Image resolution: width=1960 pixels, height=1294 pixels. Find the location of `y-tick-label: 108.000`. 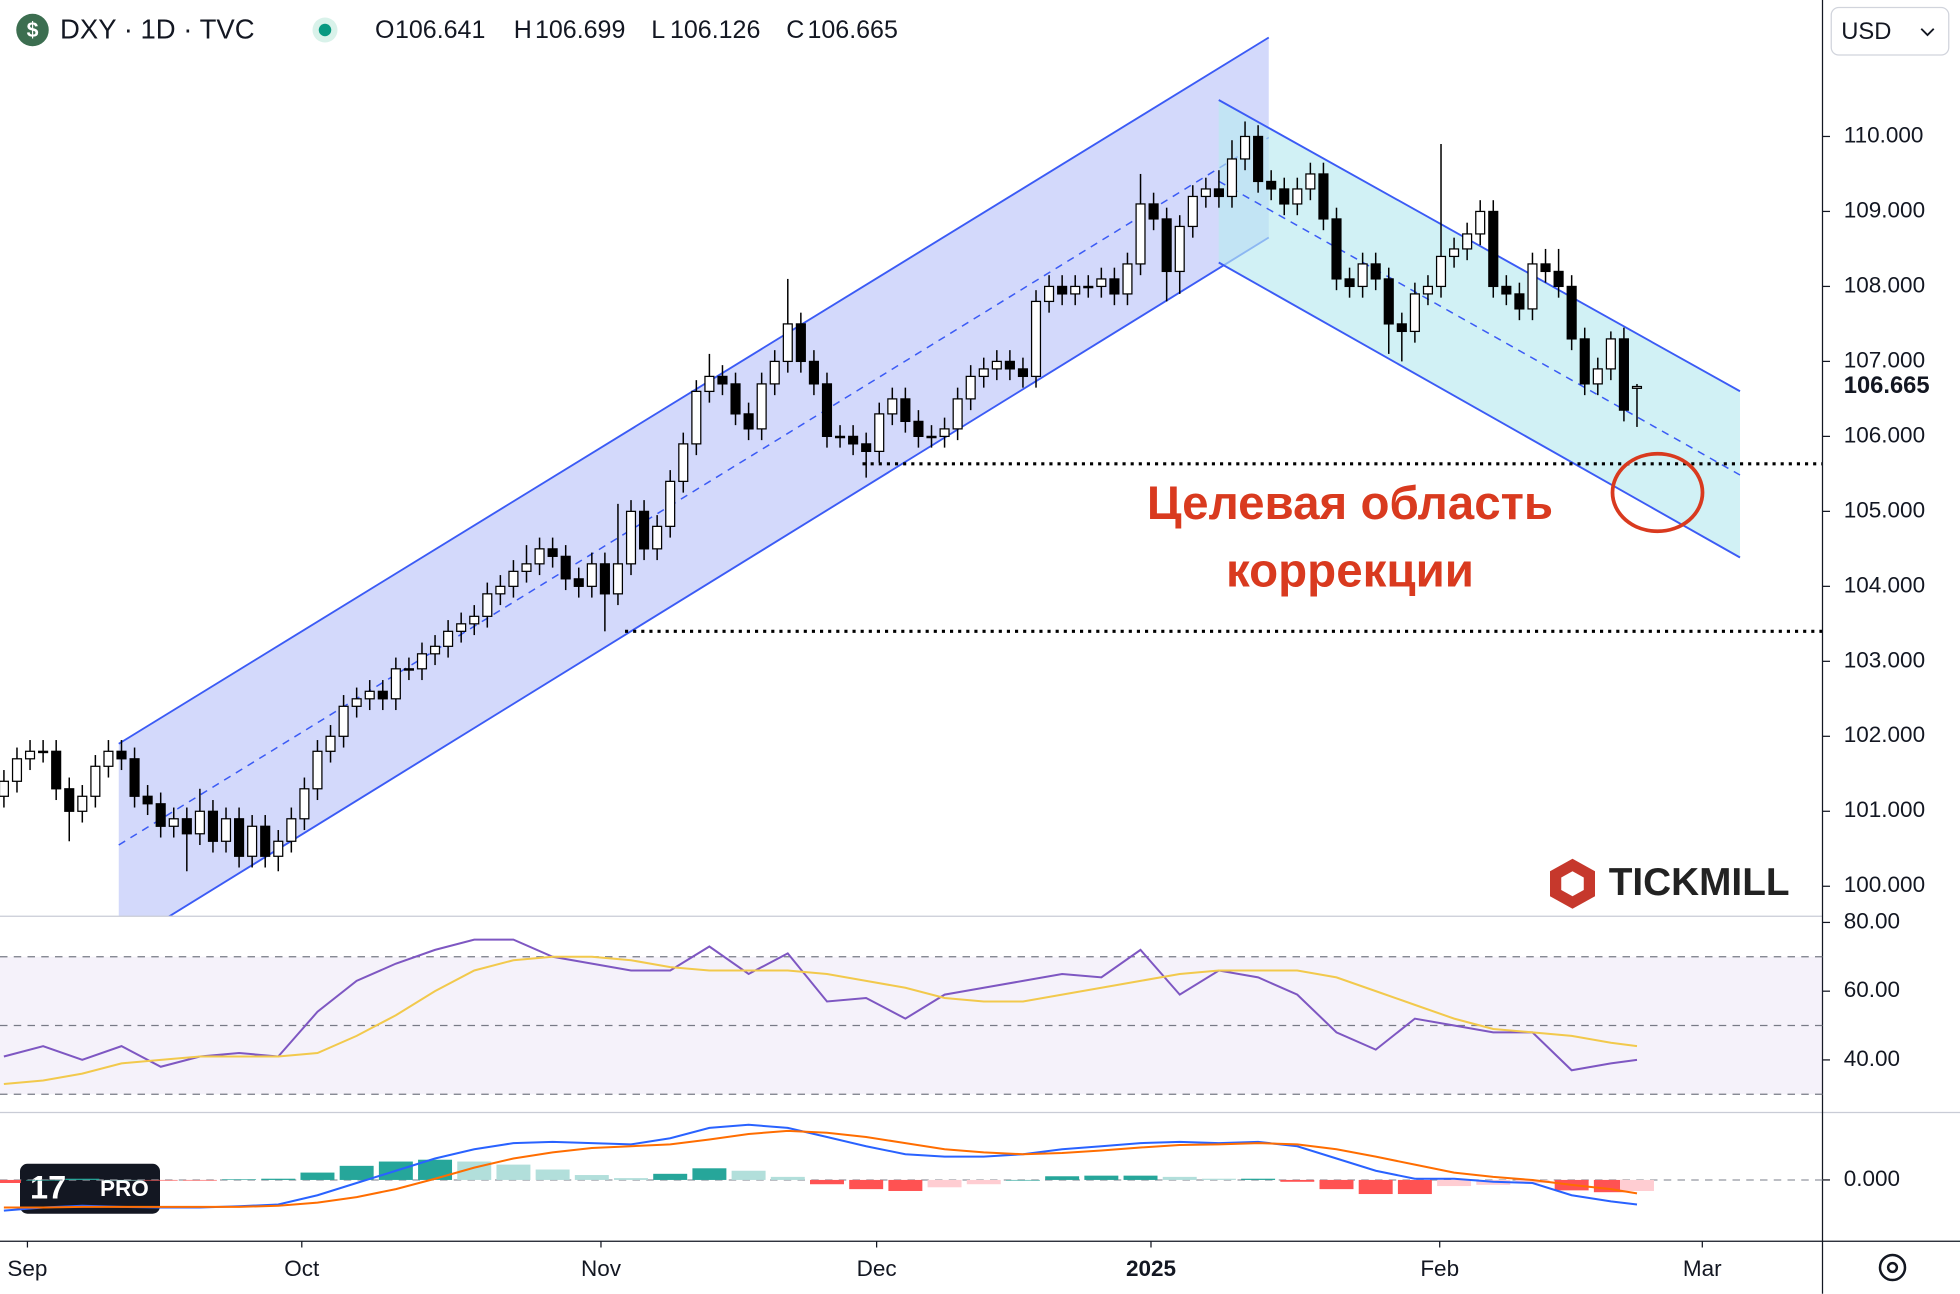

y-tick-label: 108.000 is located at coordinates (1884, 284).